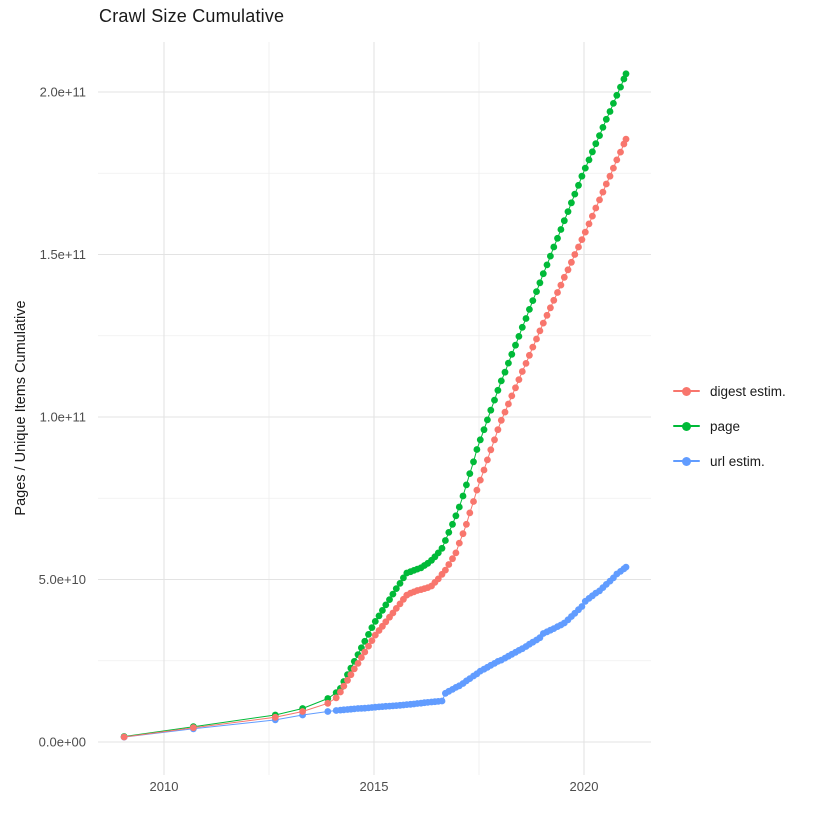 This screenshot has height=827, width=826. What do you see at coordinates (725, 426) in the screenshot?
I see `legend-label-page: page` at bounding box center [725, 426].